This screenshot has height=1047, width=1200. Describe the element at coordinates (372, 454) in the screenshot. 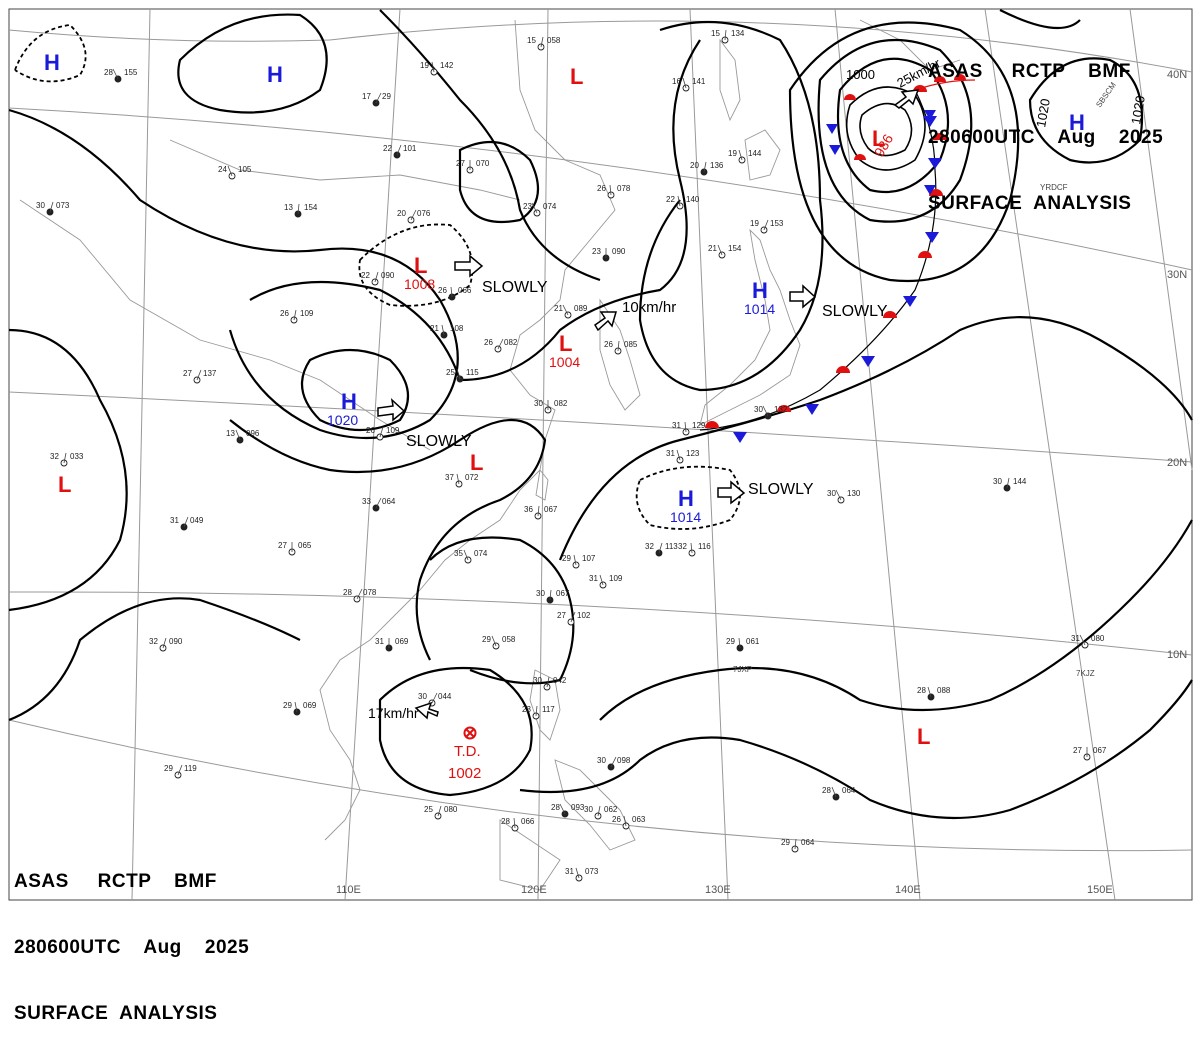

I see `meridian-110e` at that location.